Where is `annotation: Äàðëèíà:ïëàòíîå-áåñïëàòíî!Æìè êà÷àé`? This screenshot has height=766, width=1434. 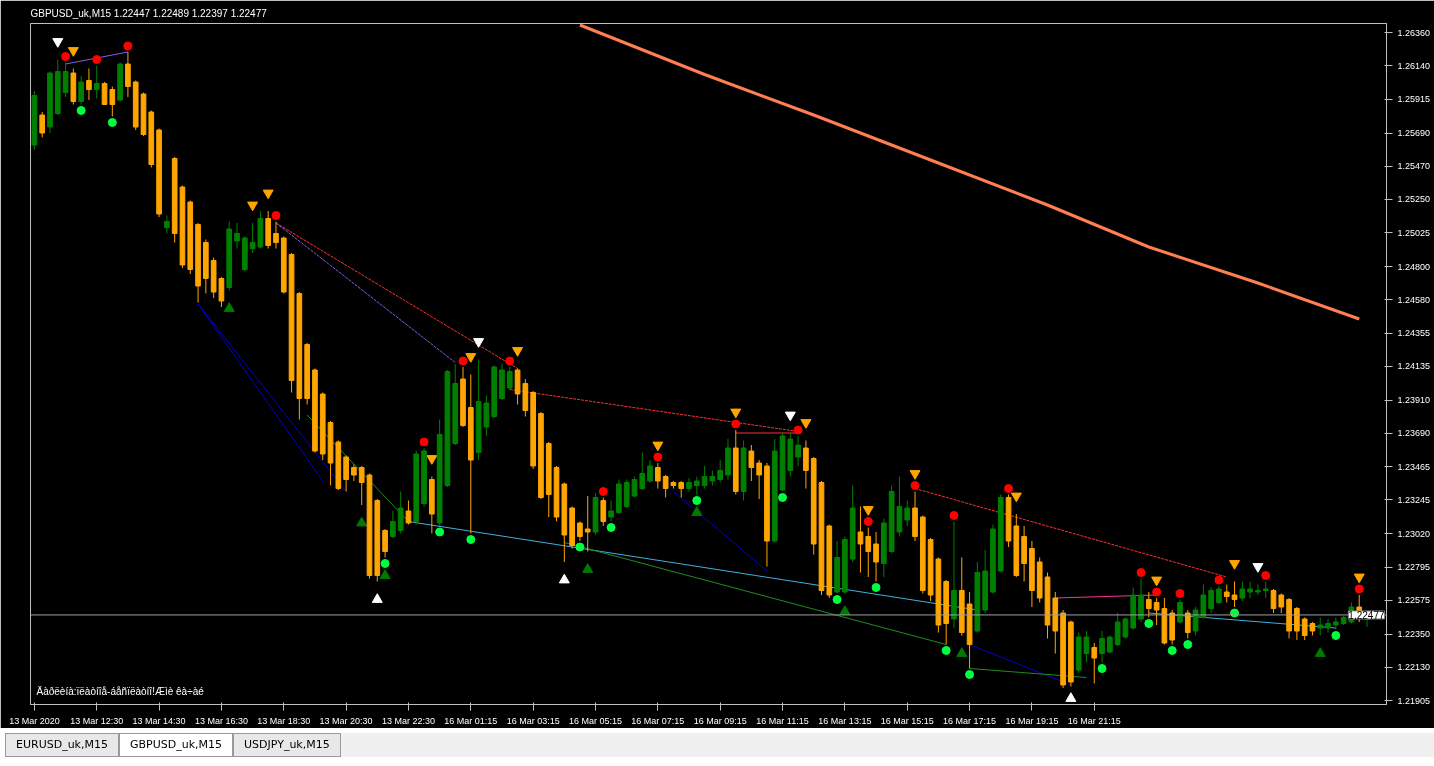
annotation: Äàðëèíà:ïëàòíîå-áåñïëàòíî!Æìè êà÷àé is located at coordinates (120, 691).